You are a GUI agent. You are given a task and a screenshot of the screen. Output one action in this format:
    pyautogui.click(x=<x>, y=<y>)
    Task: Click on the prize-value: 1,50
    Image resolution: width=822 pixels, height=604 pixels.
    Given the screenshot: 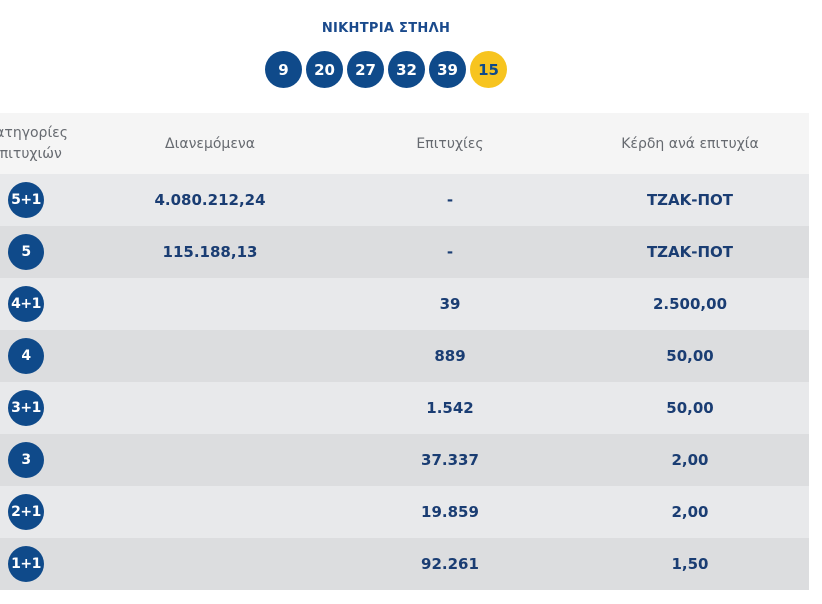 What is the action you would take?
    pyautogui.click(x=690, y=564)
    